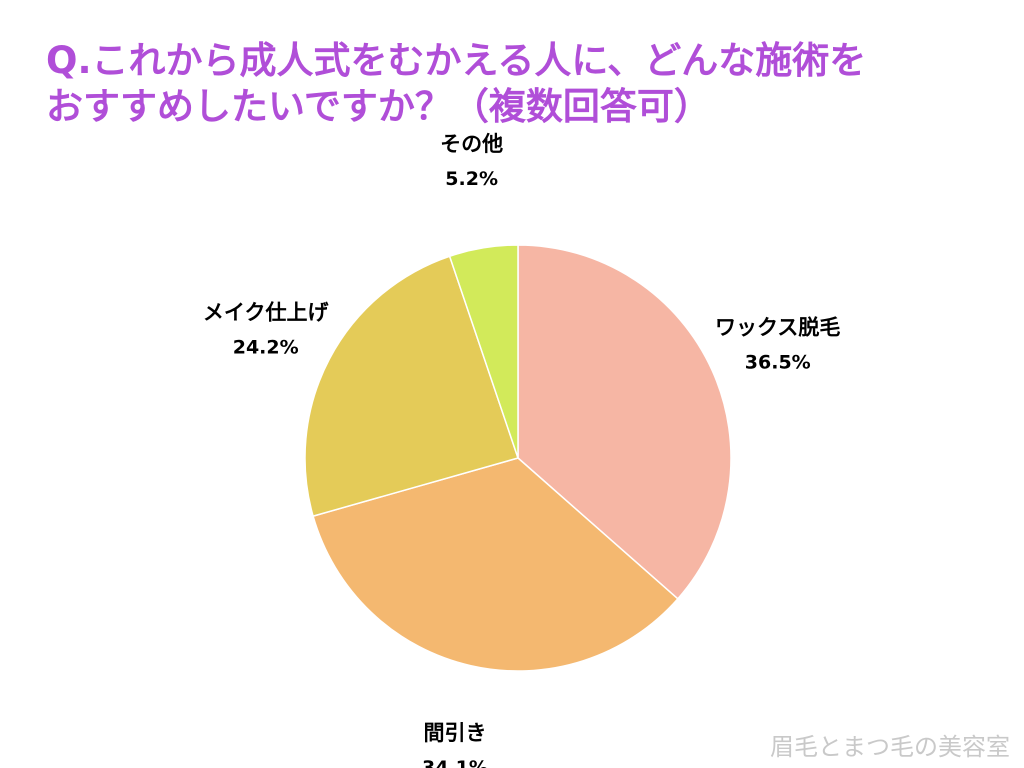 This screenshot has width=1024, height=768. I want to click on slice-value-wax: 36.5%, so click(778, 363).